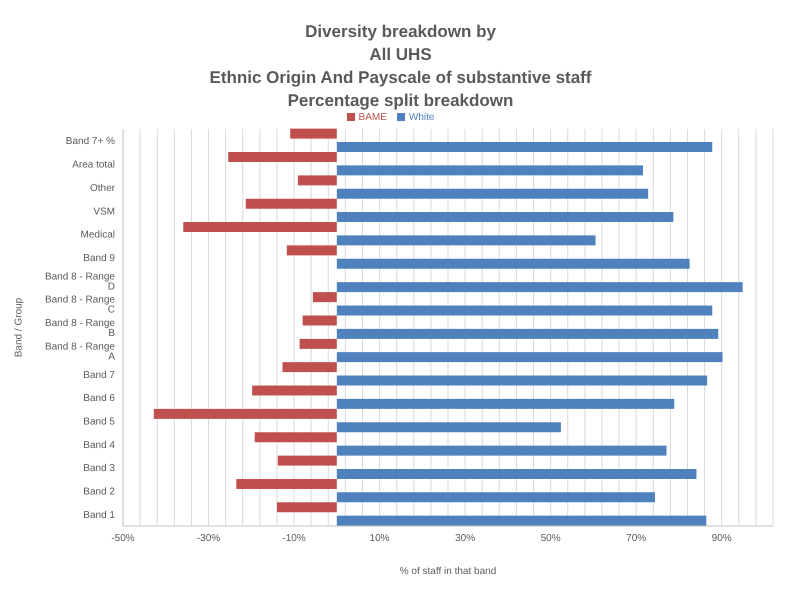 The image size is (801, 594). Describe the element at coordinates (465, 538) in the screenshot. I see `x-tick-label: 30%` at that location.